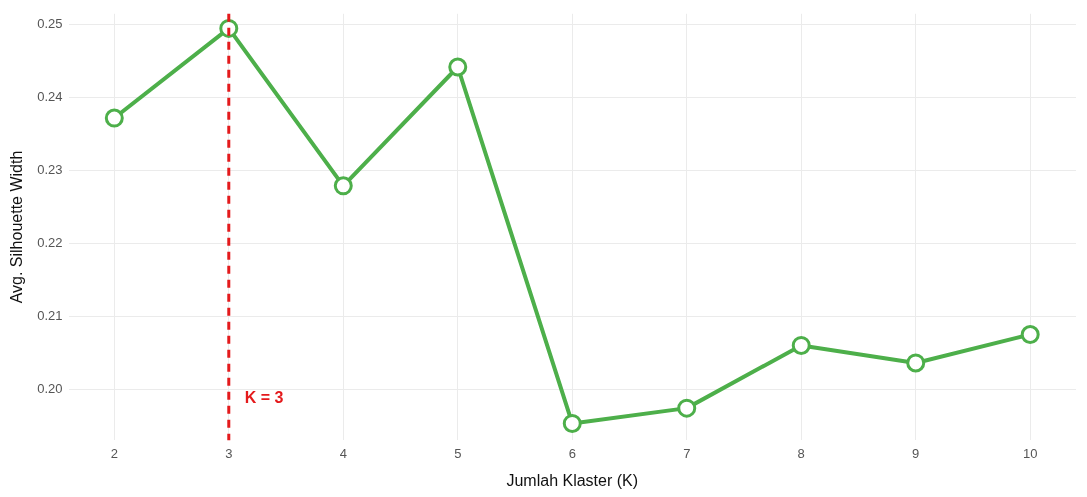 The image size is (1087, 497). I want to click on y-tick-label: 0.25, so click(50, 24).